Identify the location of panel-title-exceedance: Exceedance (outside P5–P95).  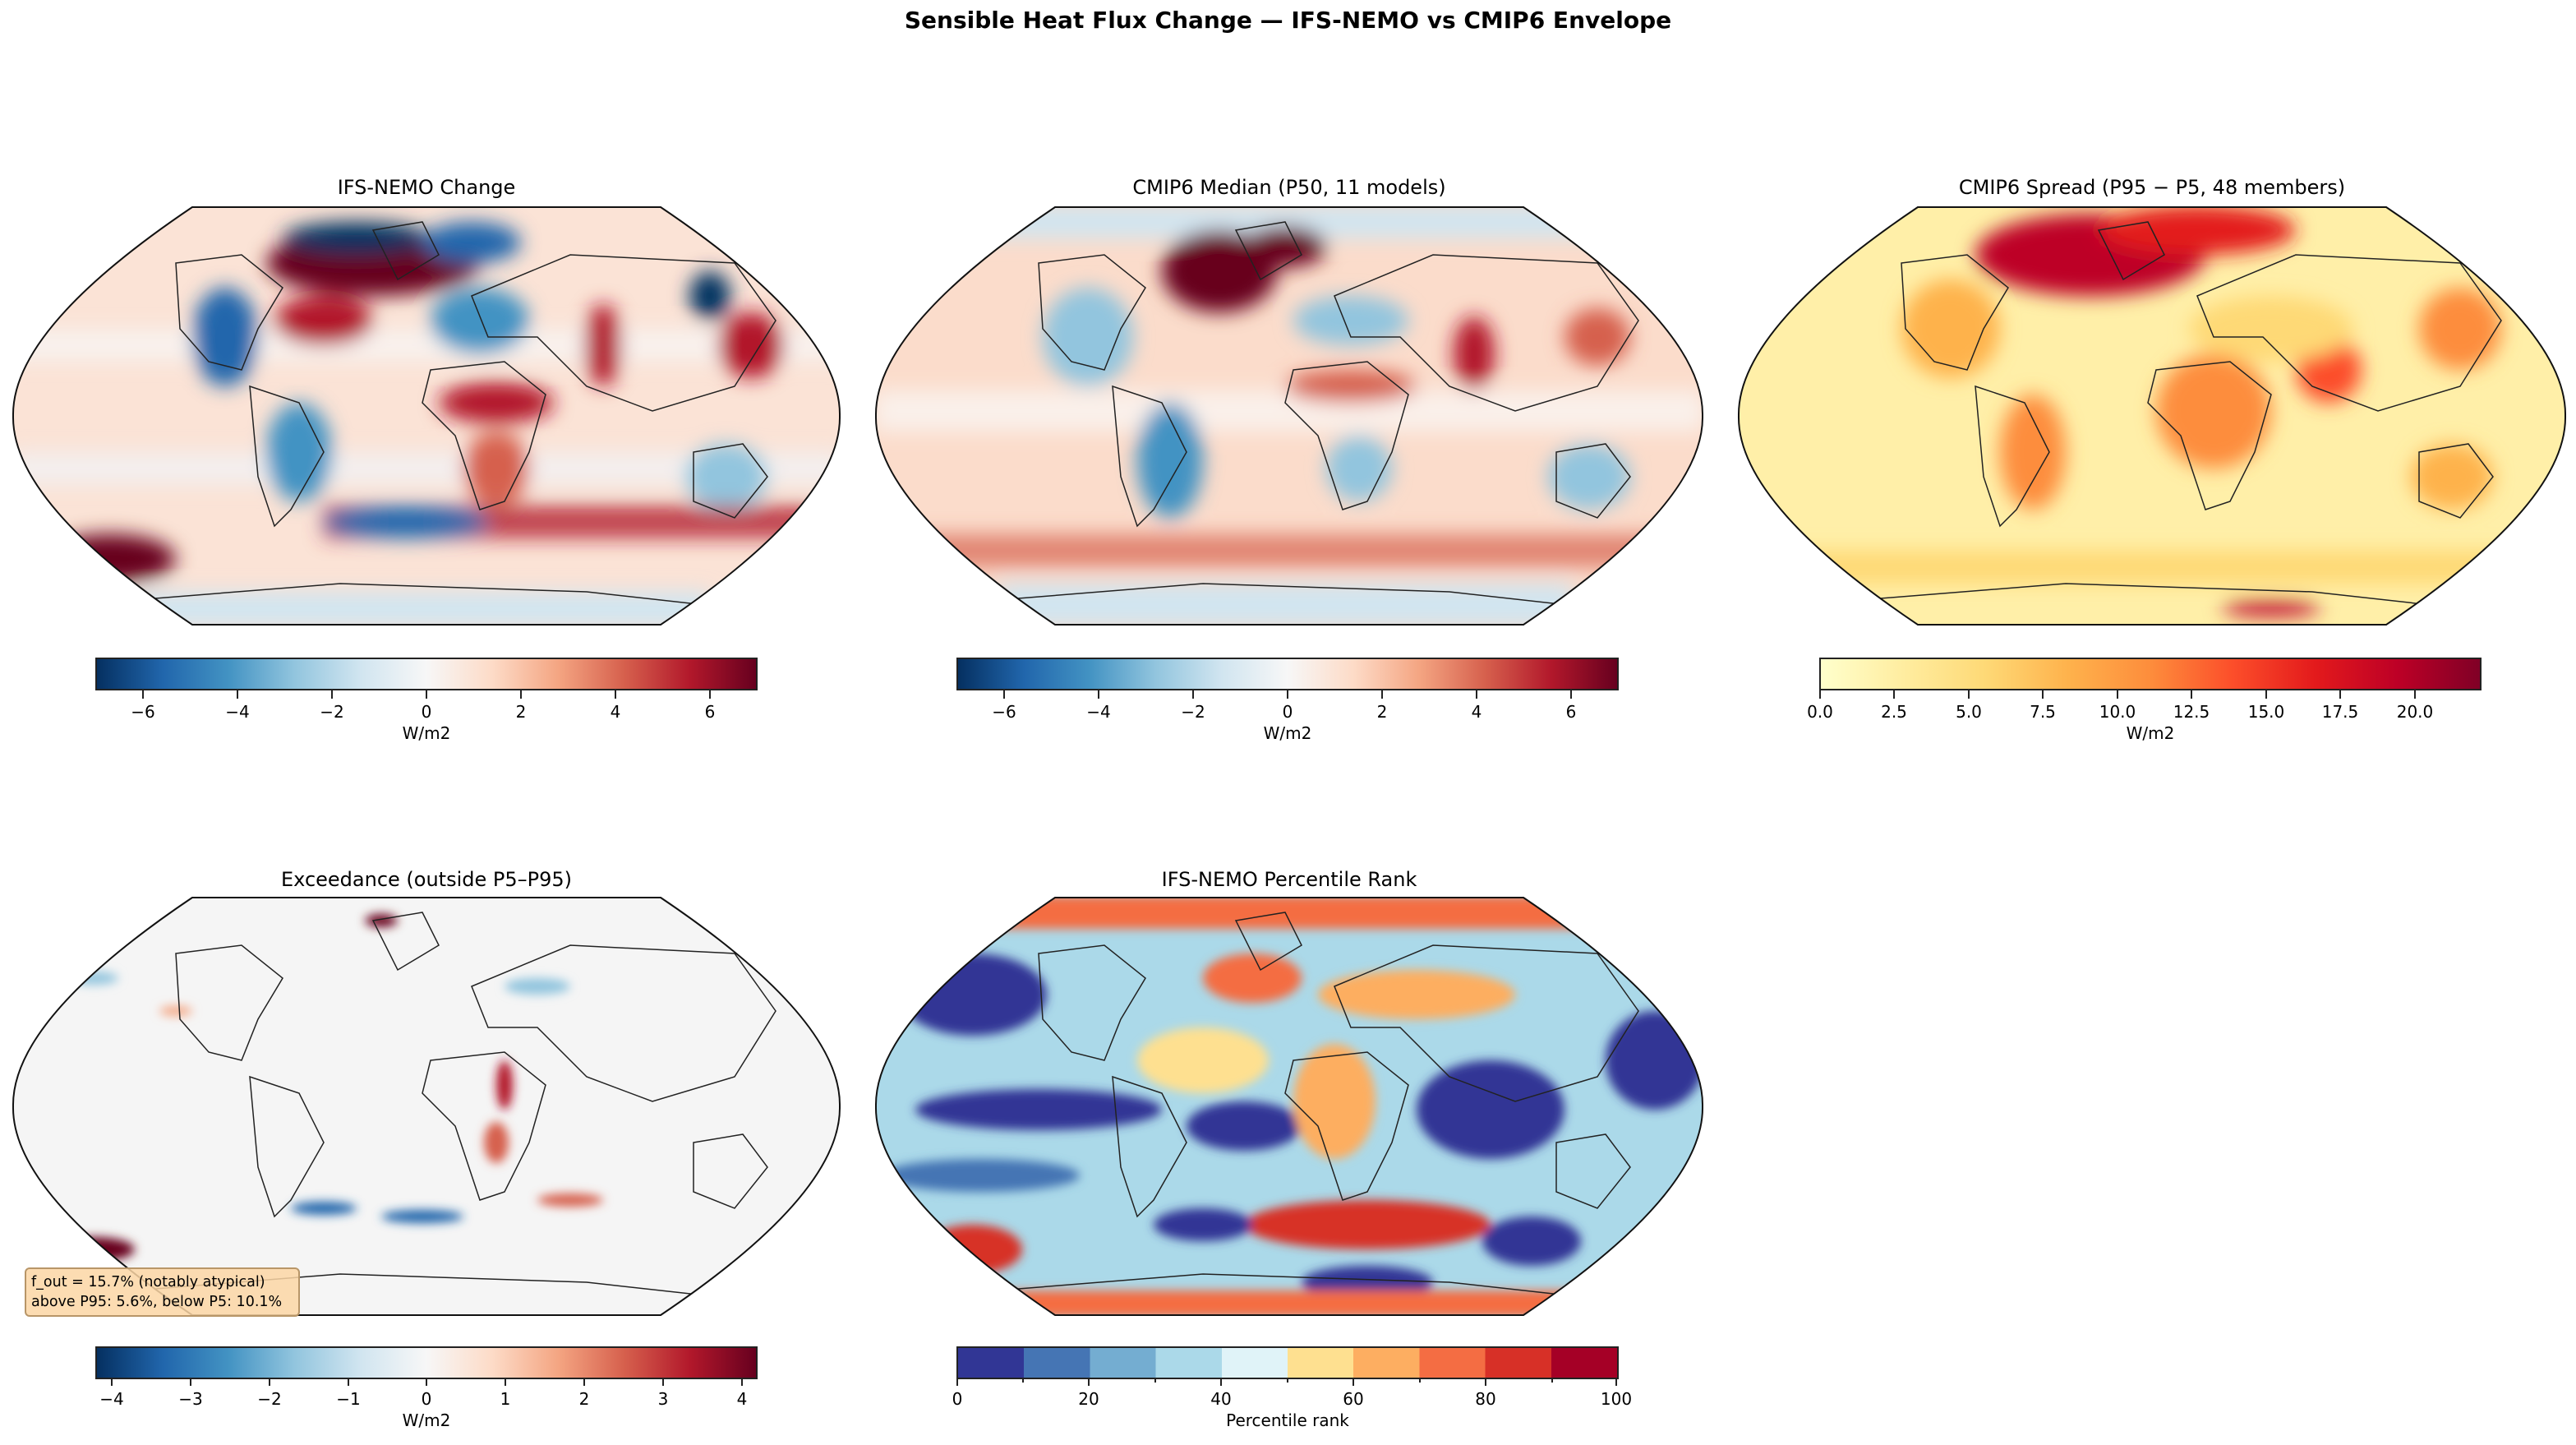
(426, 880).